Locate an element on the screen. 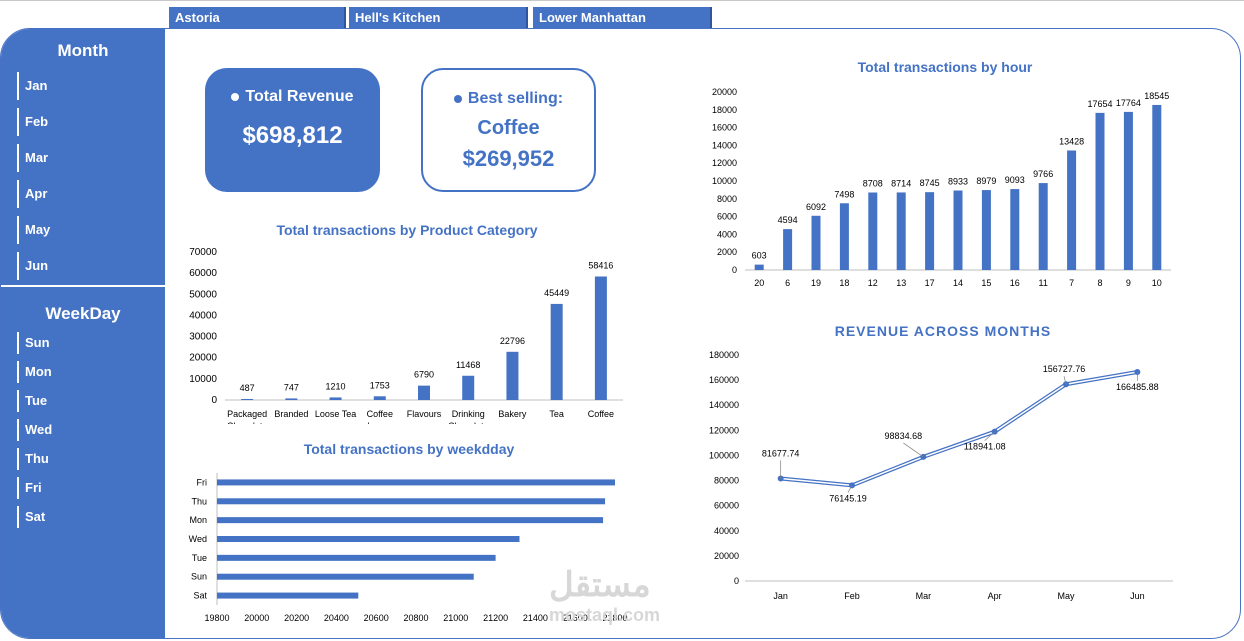  x-tick-label: 18 is located at coordinates (844, 283).